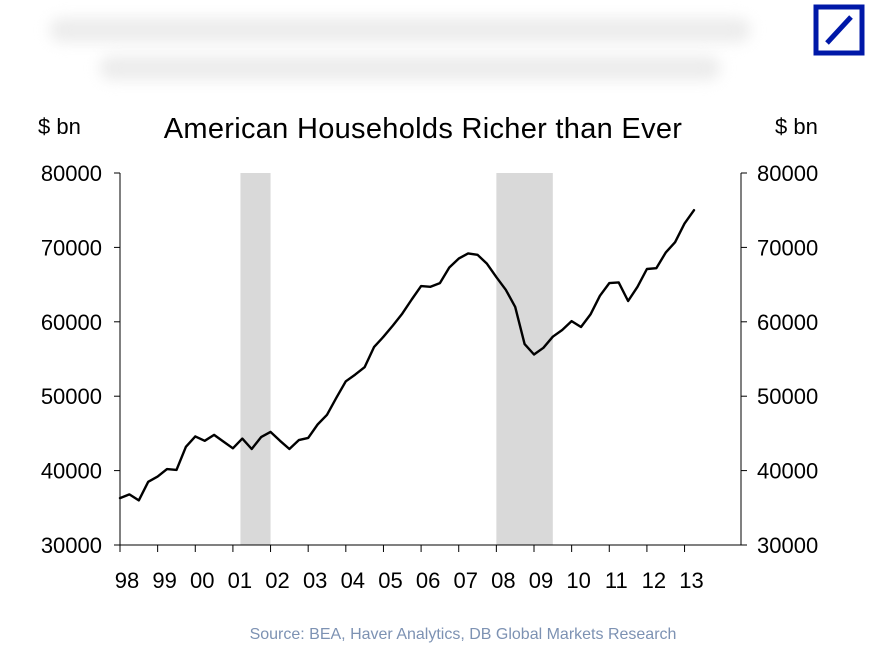 This screenshot has height=648, width=886. What do you see at coordinates (428, 580) in the screenshot?
I see `x-tick-label: 06` at bounding box center [428, 580].